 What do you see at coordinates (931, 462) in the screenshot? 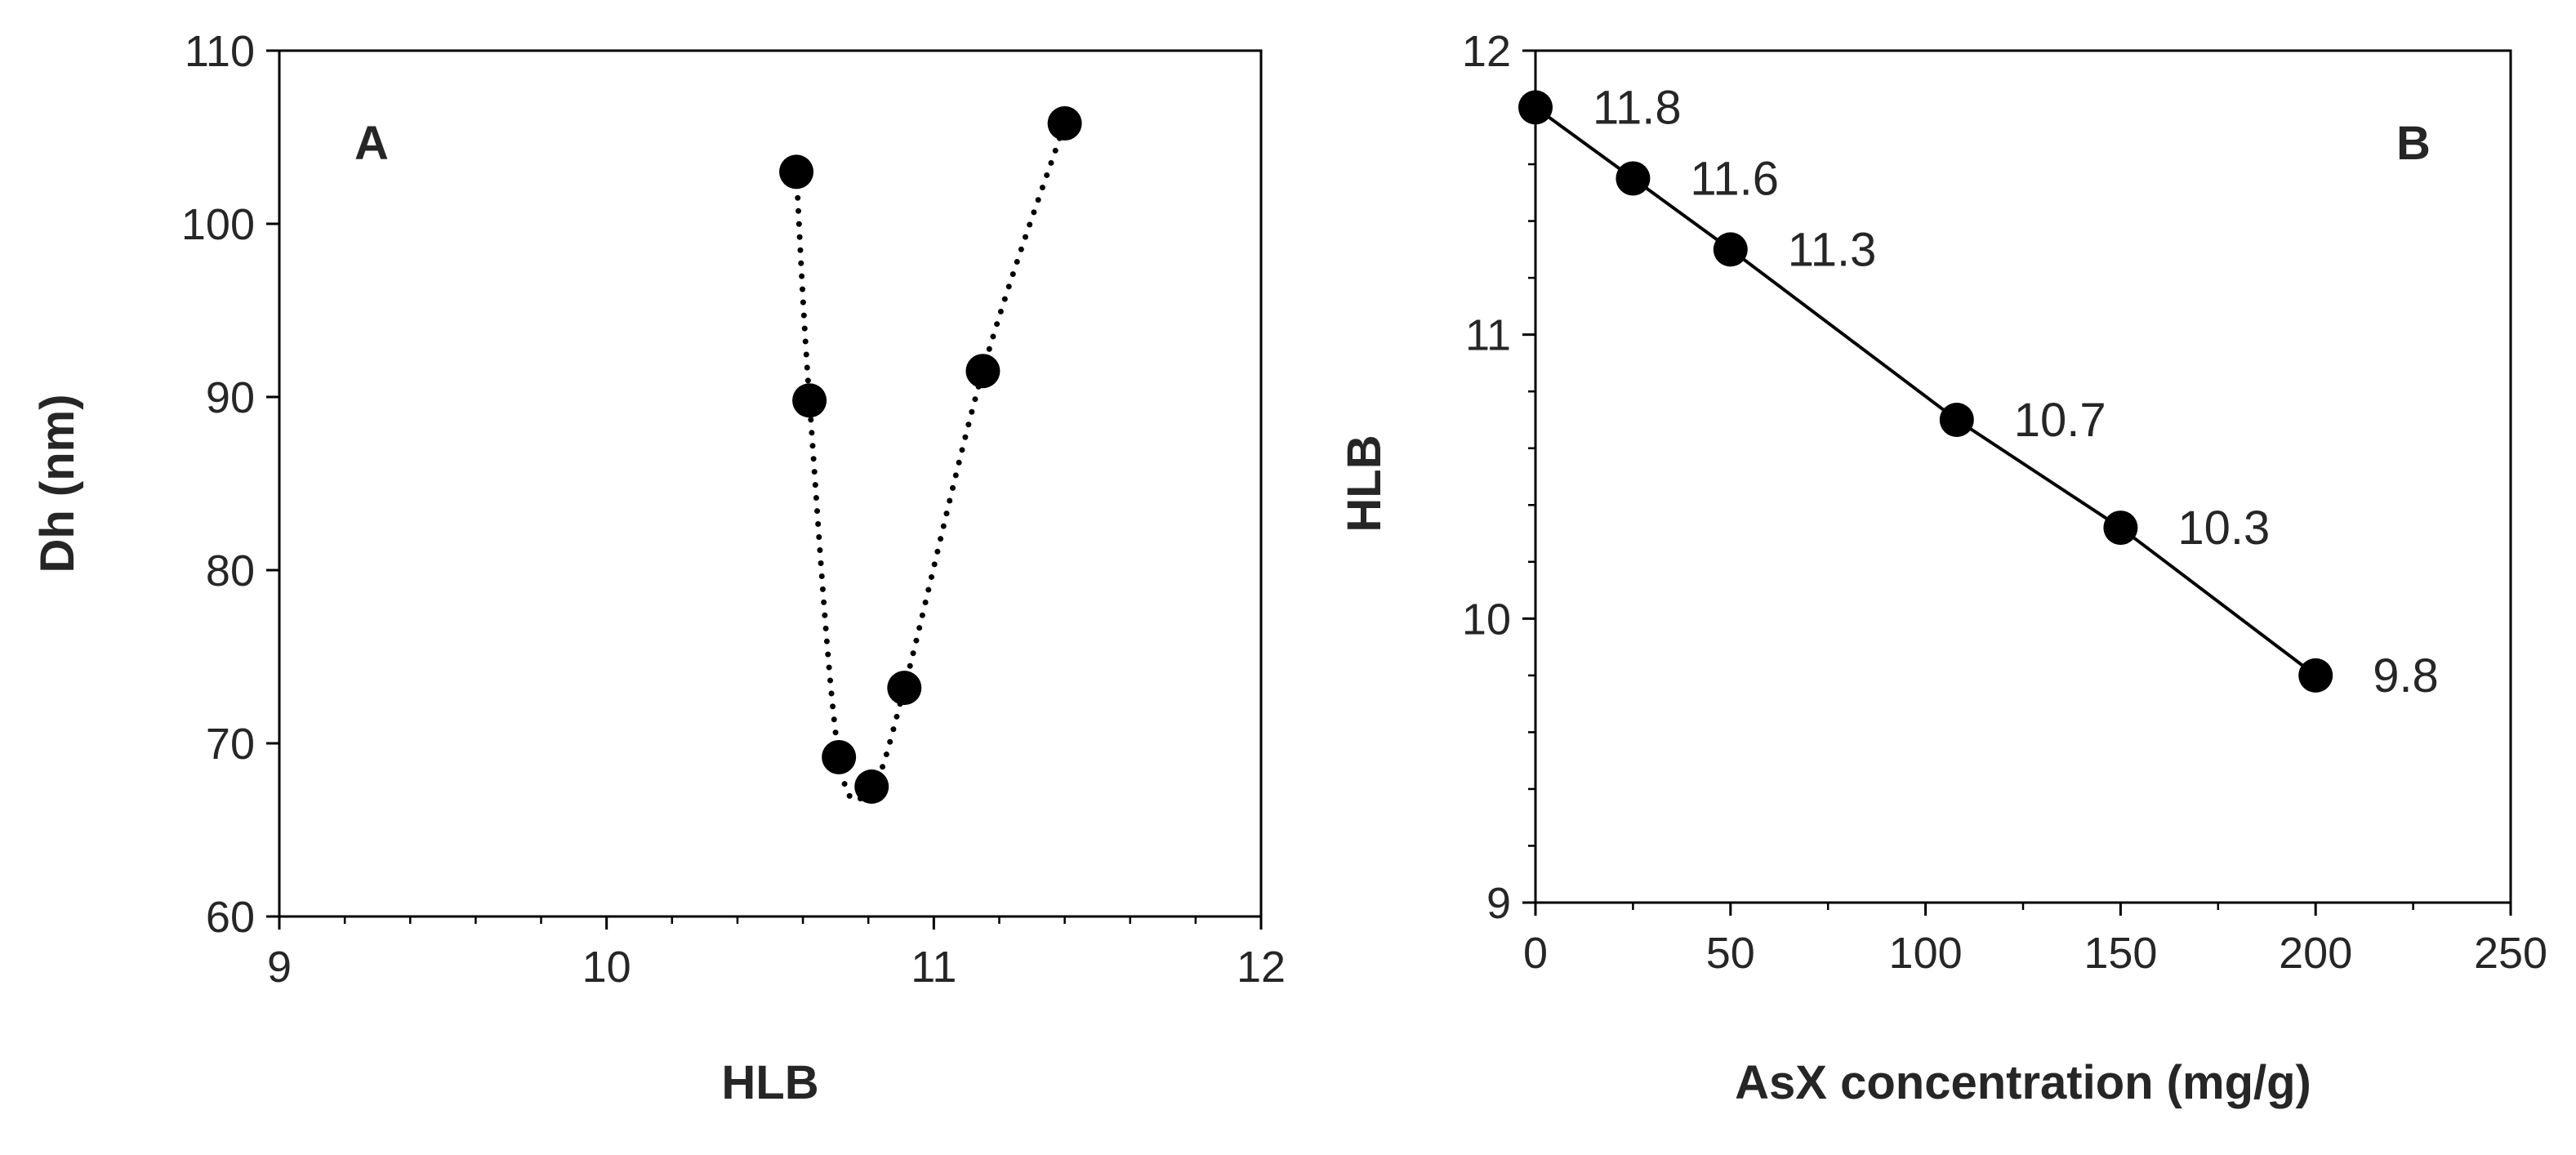
I see `panel-a-trendline` at bounding box center [931, 462].